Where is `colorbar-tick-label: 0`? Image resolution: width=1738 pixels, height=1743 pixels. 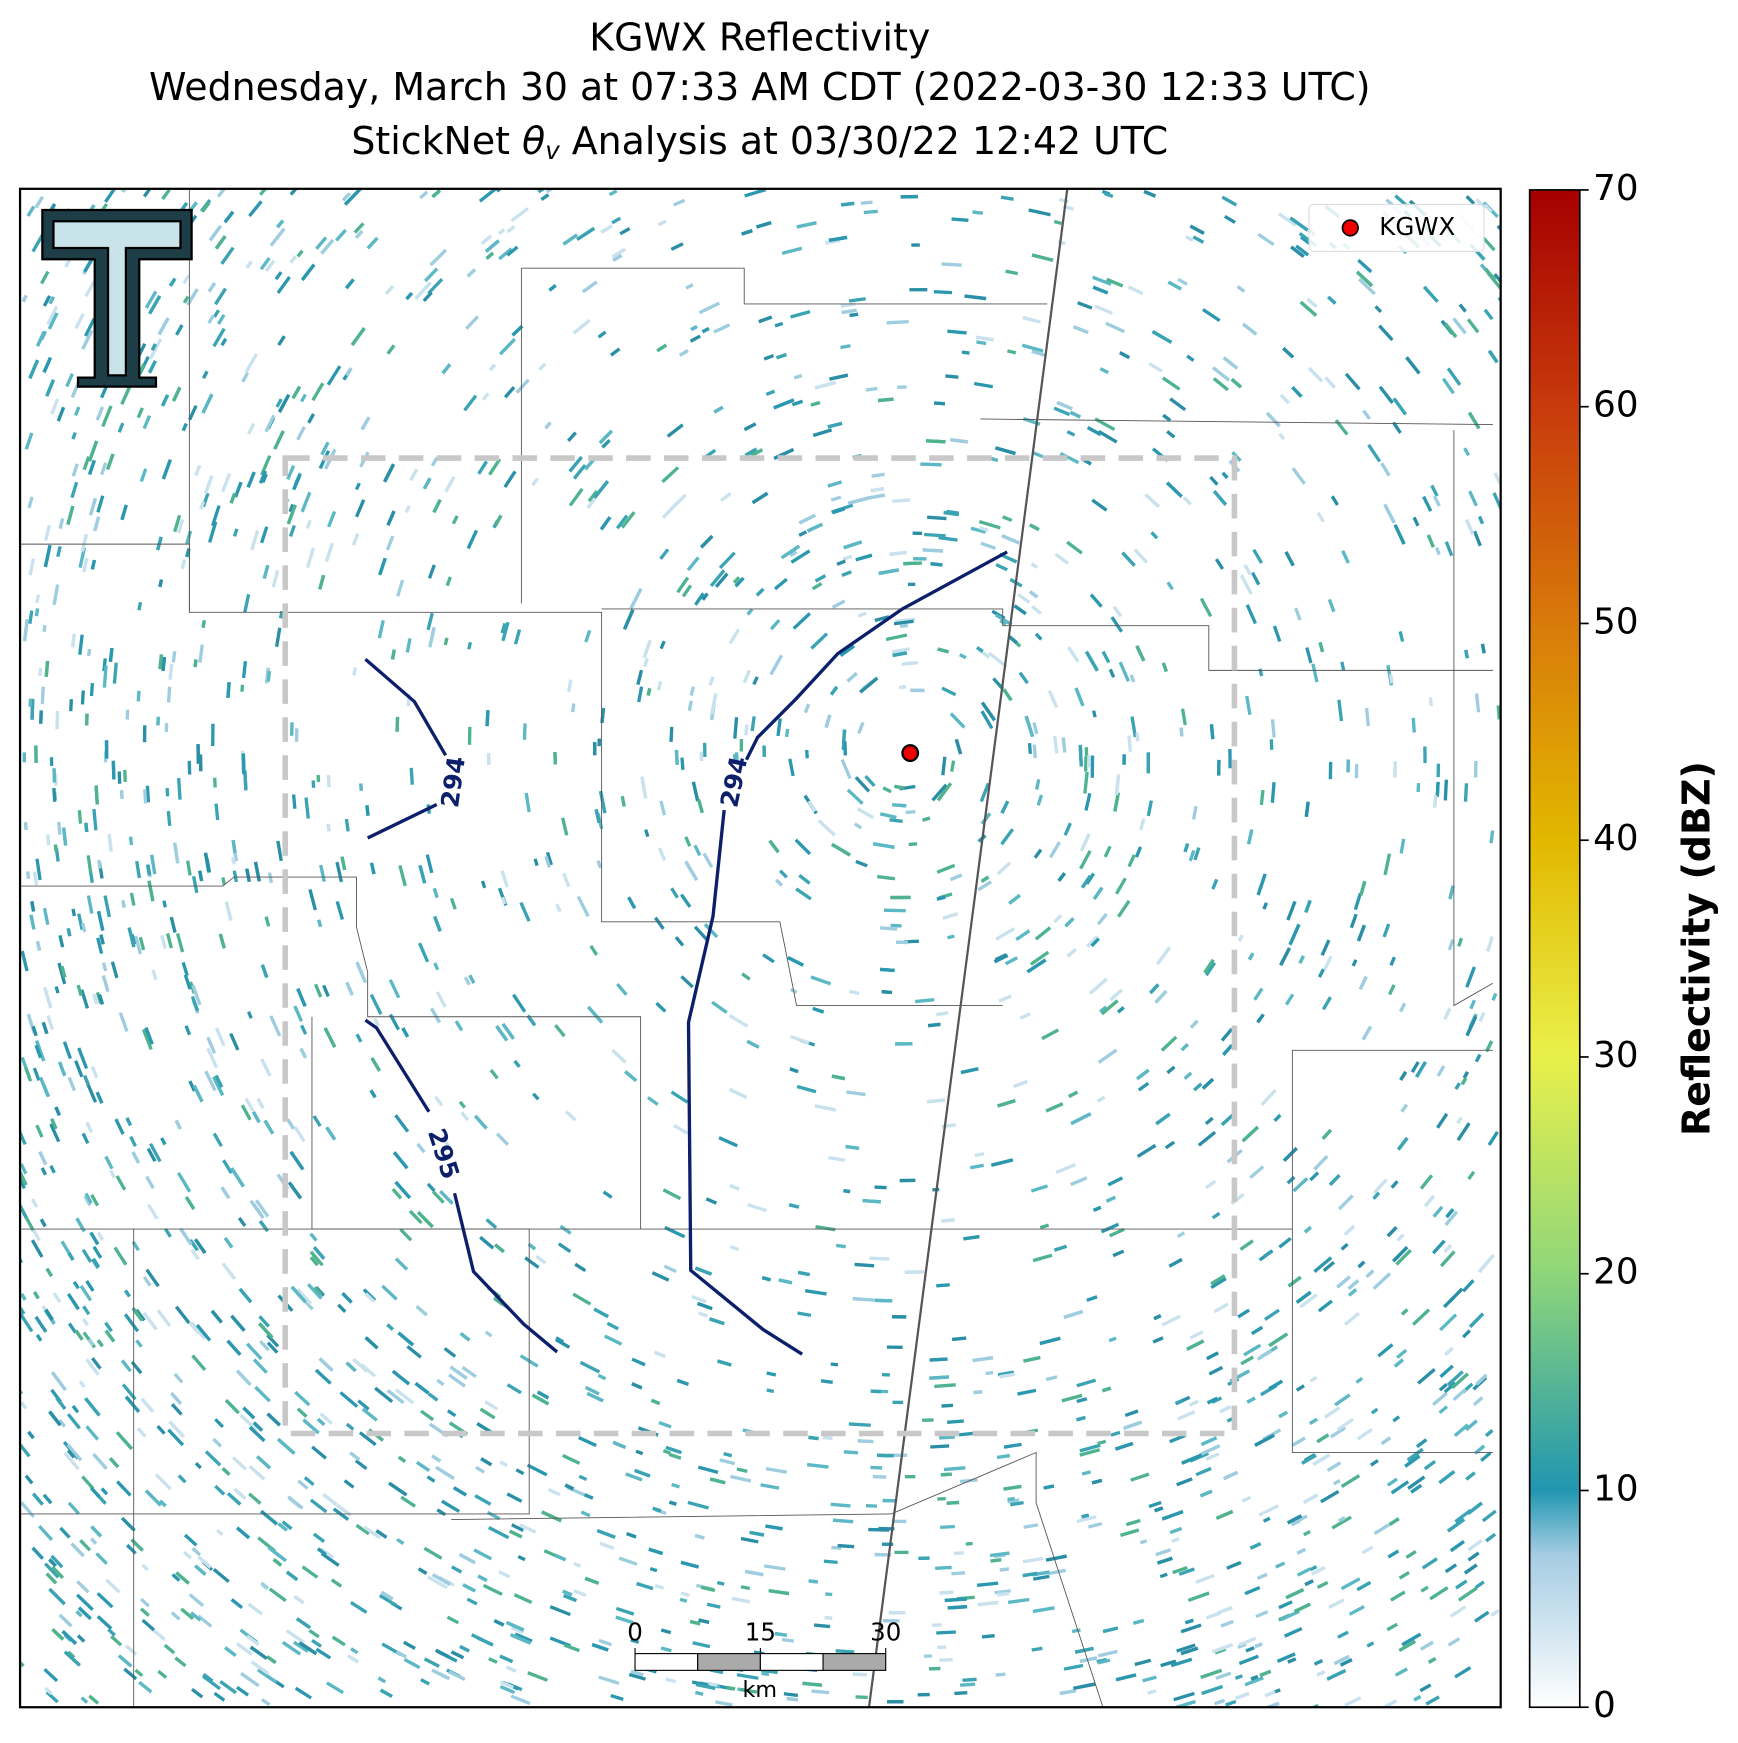 colorbar-tick-label: 0 is located at coordinates (1604, 1705).